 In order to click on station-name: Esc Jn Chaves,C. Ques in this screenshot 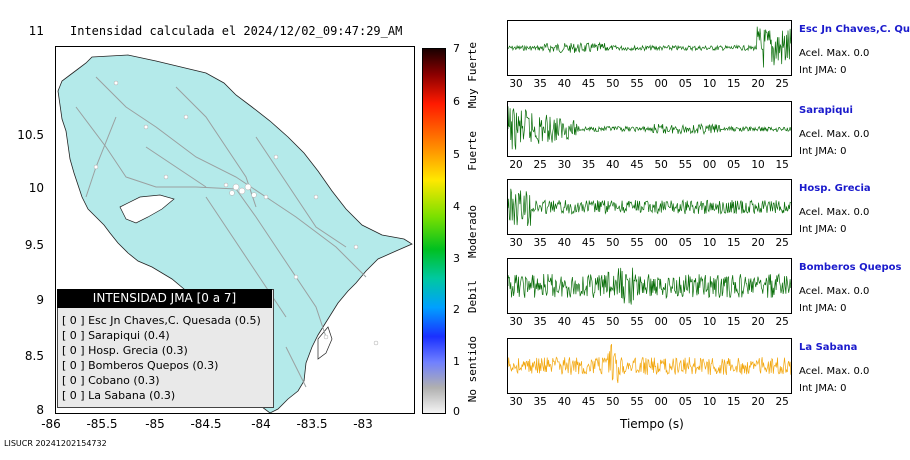, I will do `click(854, 29)`.